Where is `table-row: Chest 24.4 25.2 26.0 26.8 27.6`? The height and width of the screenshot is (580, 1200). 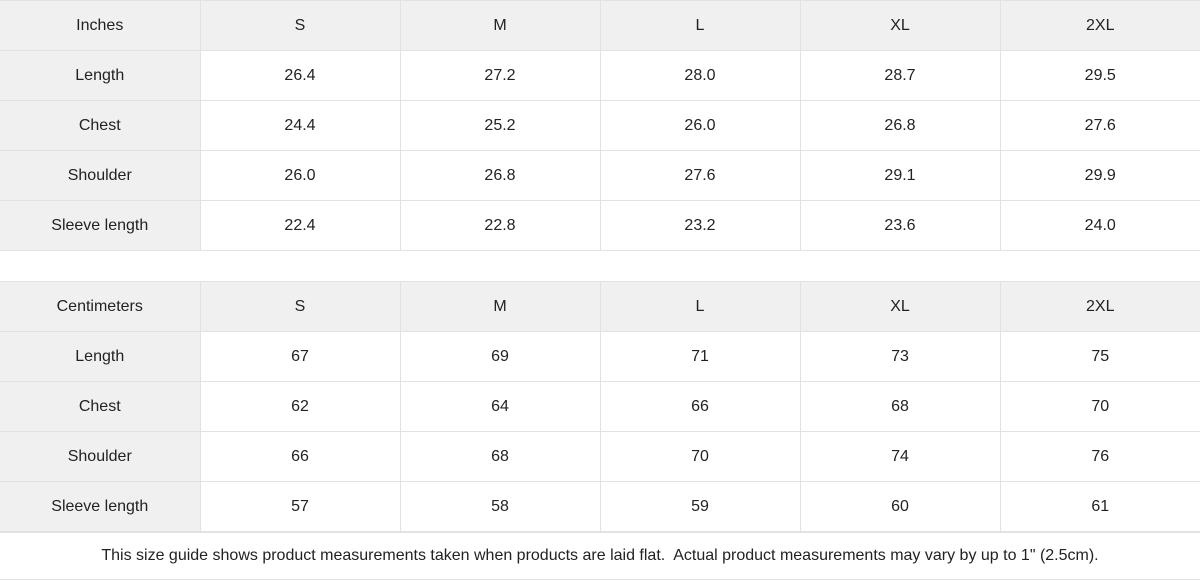 table-row: Chest 24.4 25.2 26.0 26.8 27.6 is located at coordinates (600, 125).